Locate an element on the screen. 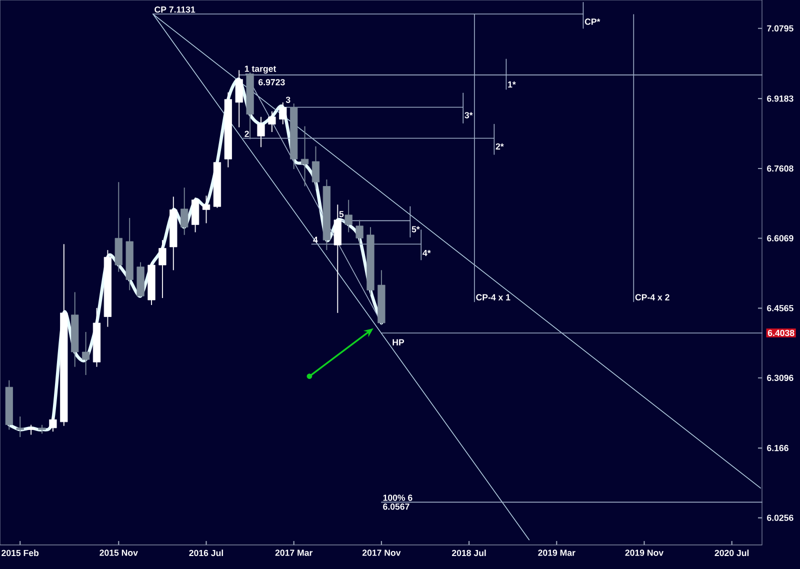 The width and height of the screenshot is (800, 569). annotation: CP-4 x 1 is located at coordinates (493, 297).